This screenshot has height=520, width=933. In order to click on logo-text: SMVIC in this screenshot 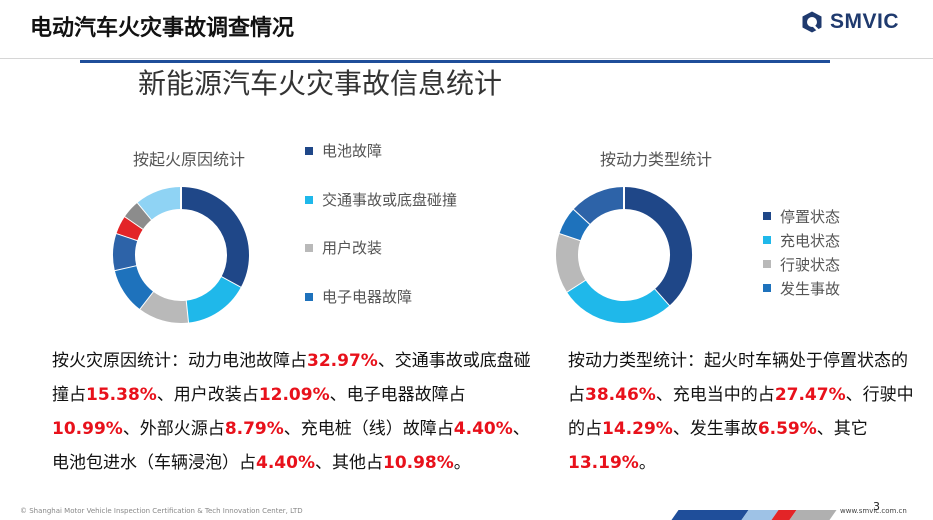, I will do `click(865, 21)`.